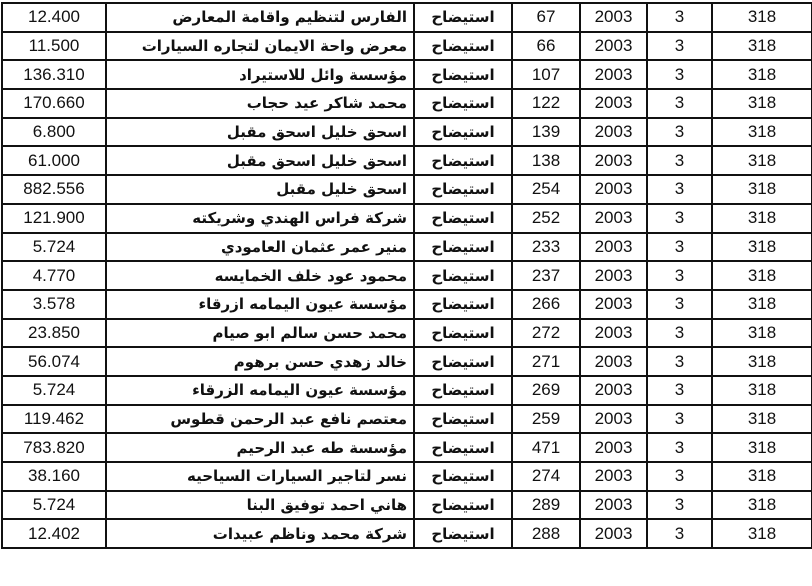 Image resolution: width=812 pixels, height=586 pixels. I want to click on amount-cell: 23.850, so click(54, 333).